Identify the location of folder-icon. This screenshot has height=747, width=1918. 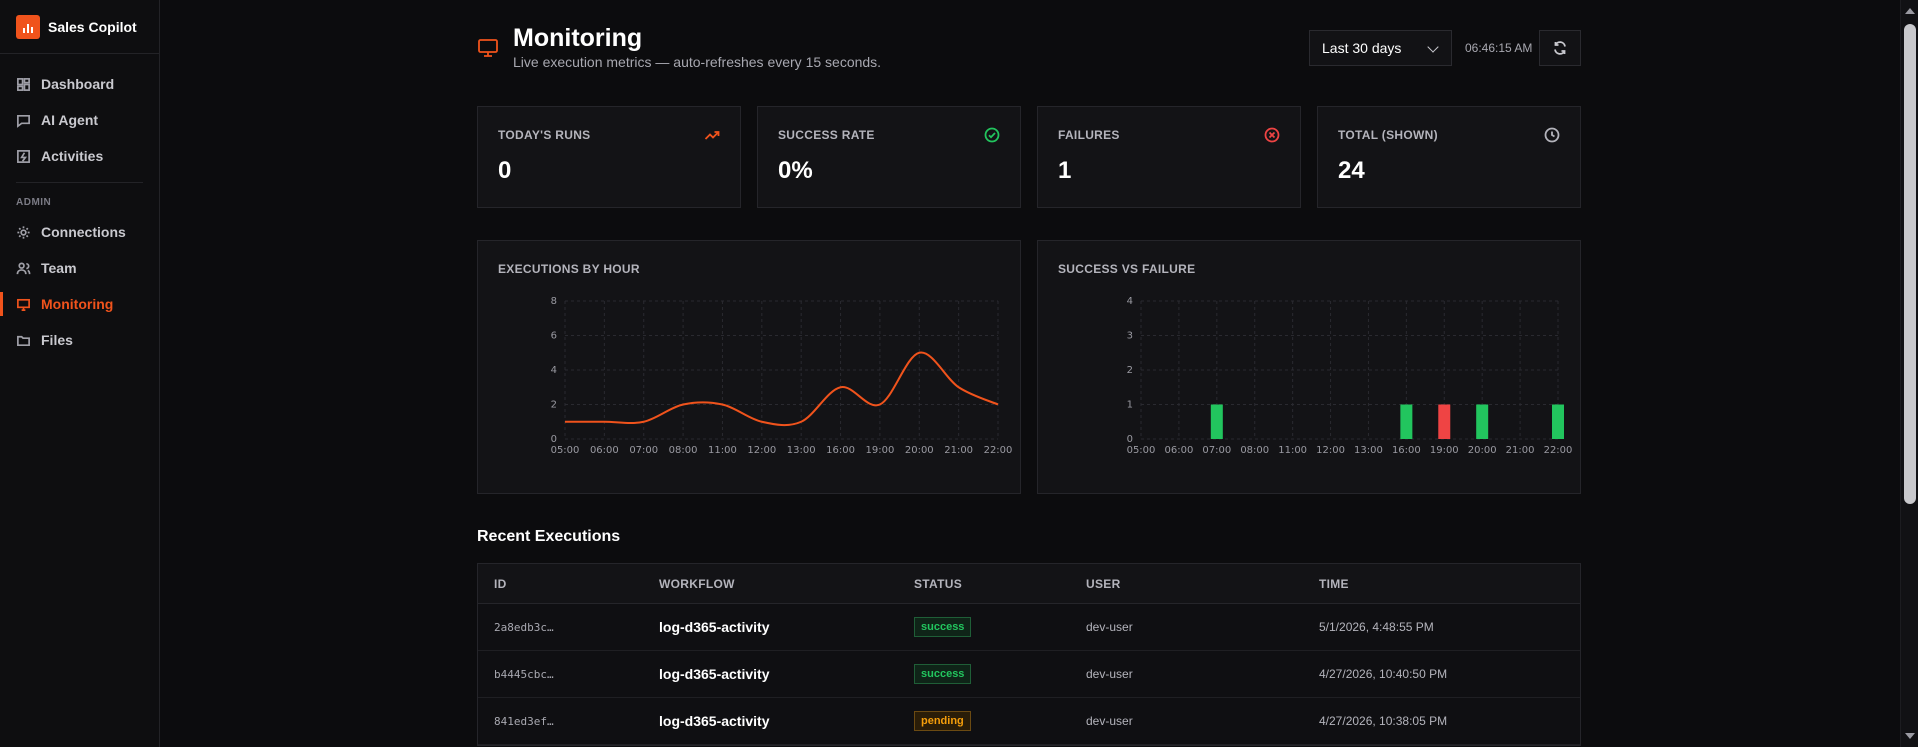
(23, 340).